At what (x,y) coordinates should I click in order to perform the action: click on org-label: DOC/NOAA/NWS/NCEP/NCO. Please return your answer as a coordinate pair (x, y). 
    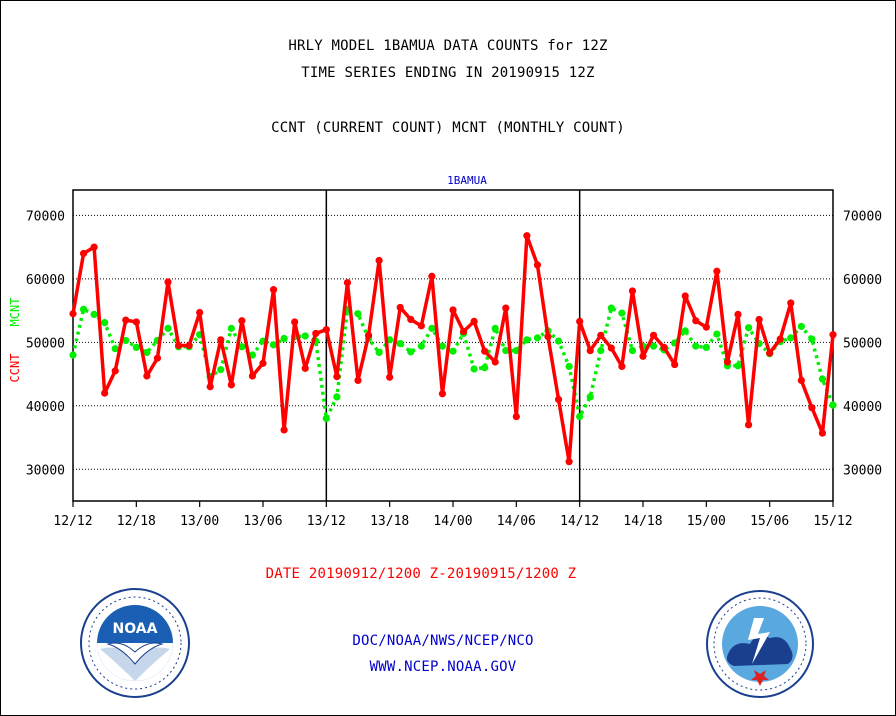
    Looking at the image, I should click on (443, 641).